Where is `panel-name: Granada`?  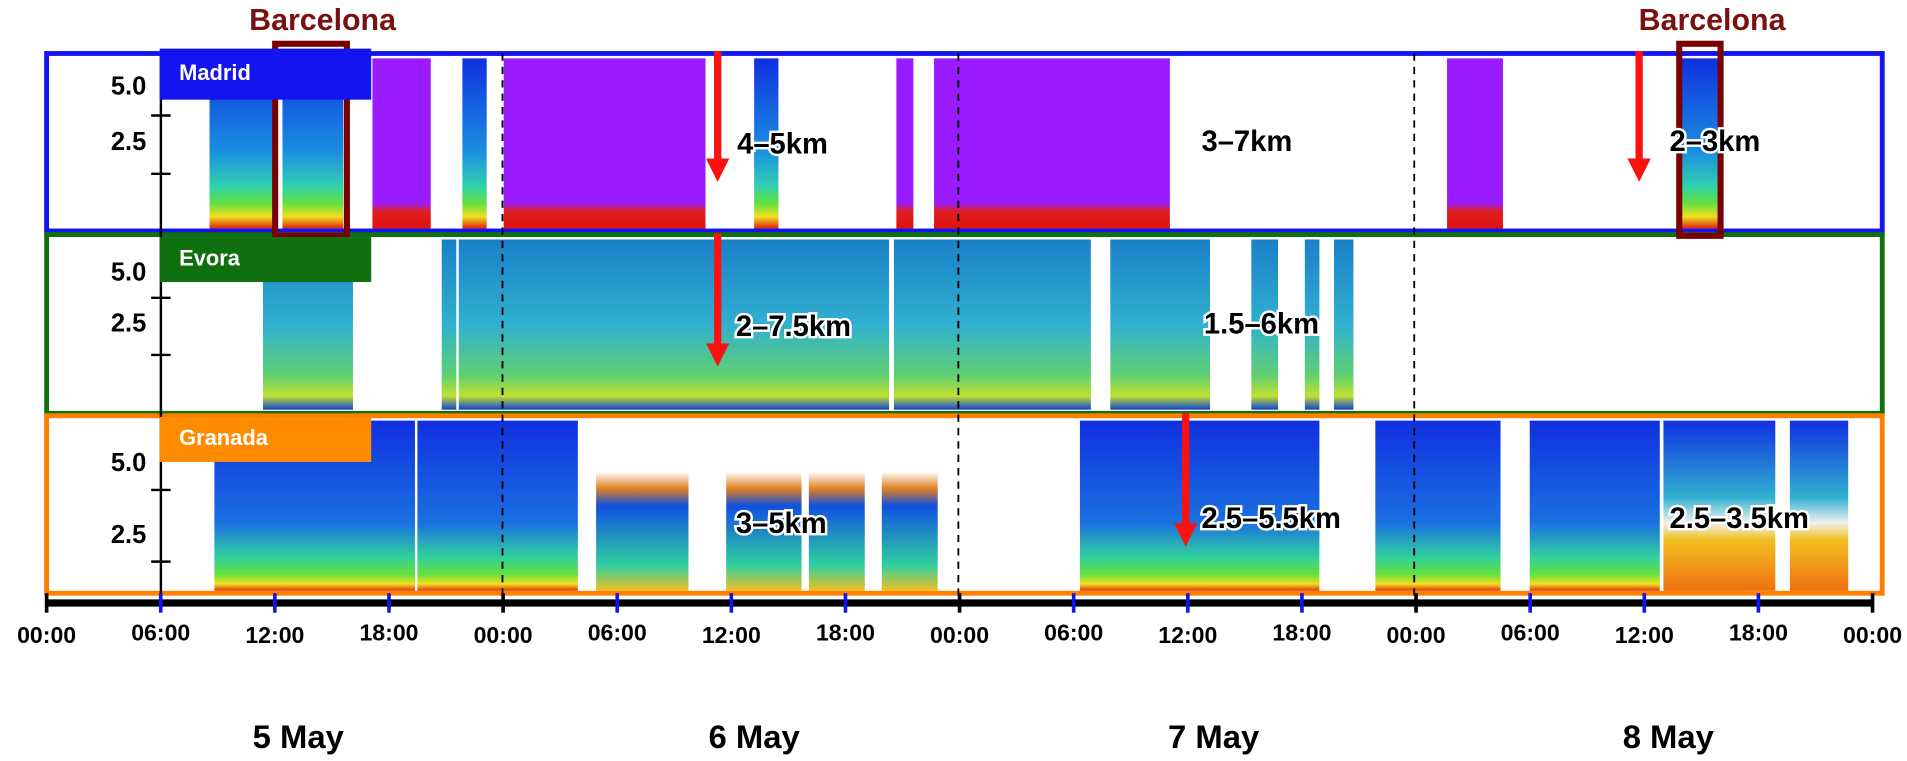 panel-name: Granada is located at coordinates (224, 437).